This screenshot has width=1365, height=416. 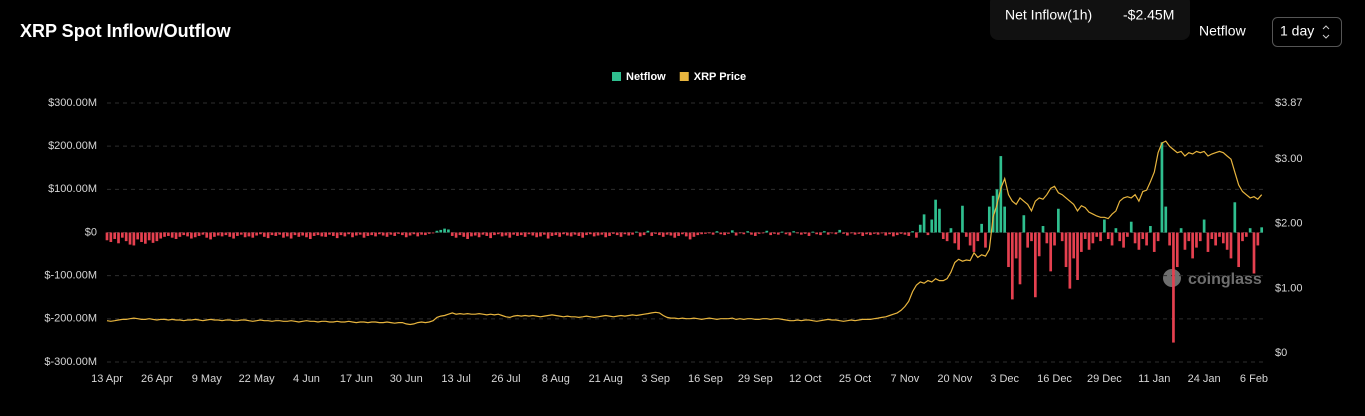 What do you see at coordinates (505, 379) in the screenshot?
I see `x-tick-label: 26 Jul` at bounding box center [505, 379].